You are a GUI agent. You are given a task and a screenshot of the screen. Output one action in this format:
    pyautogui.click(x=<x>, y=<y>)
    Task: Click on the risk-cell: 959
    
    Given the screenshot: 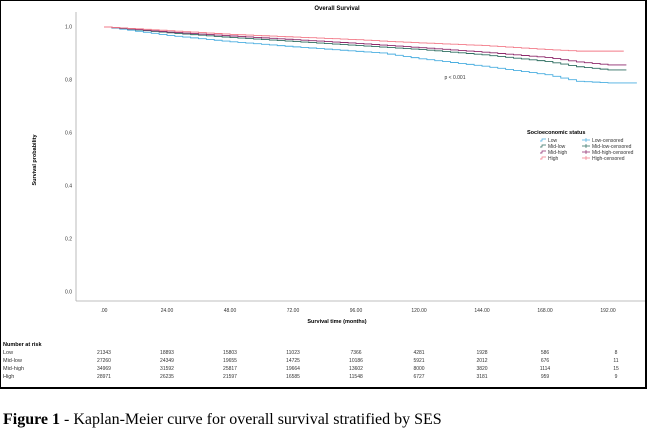 What is the action you would take?
    pyautogui.click(x=545, y=377)
    